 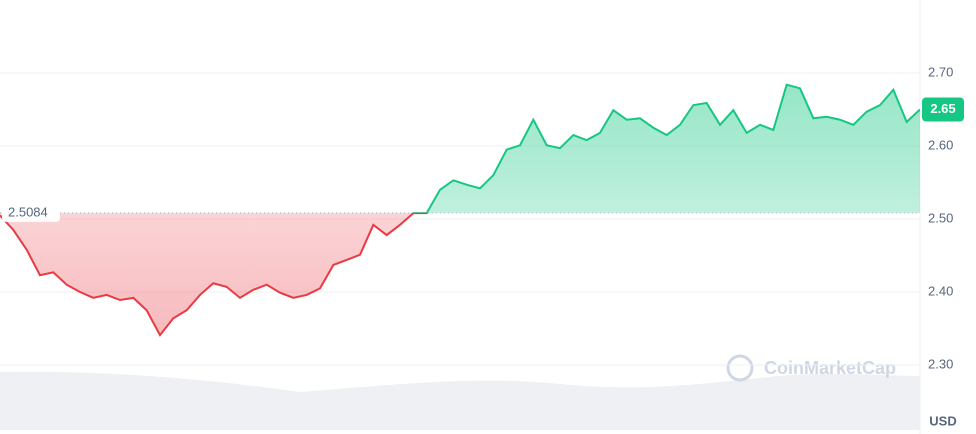 I want to click on price-line-down, so click(x=214, y=274).